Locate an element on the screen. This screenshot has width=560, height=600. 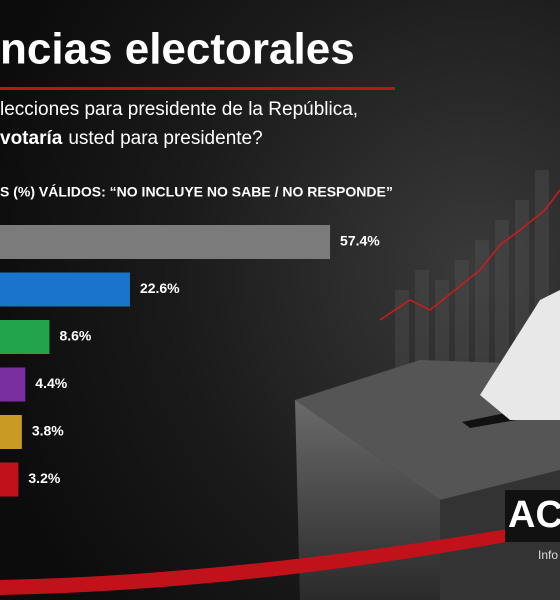
subtitle-rest: usted para presidente? is located at coordinates (165, 138).